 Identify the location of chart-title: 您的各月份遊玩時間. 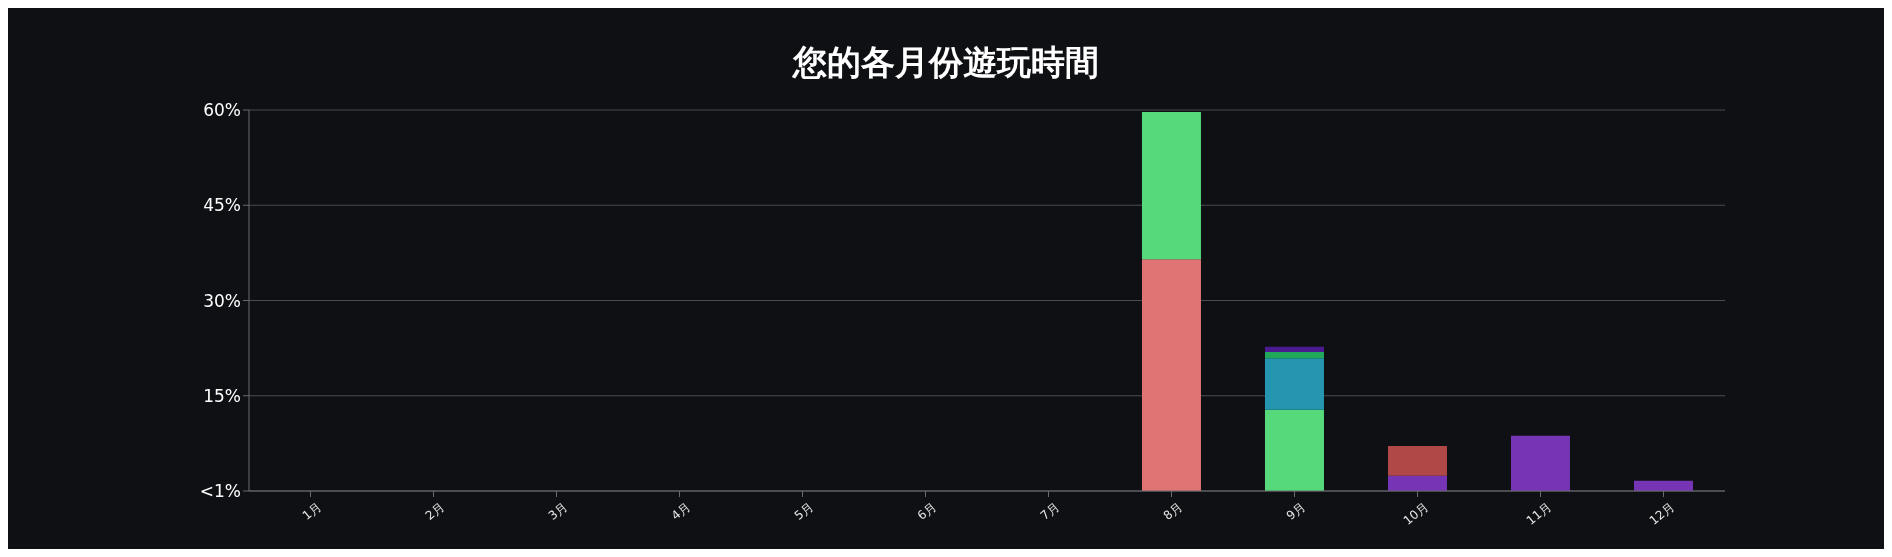
(945, 62).